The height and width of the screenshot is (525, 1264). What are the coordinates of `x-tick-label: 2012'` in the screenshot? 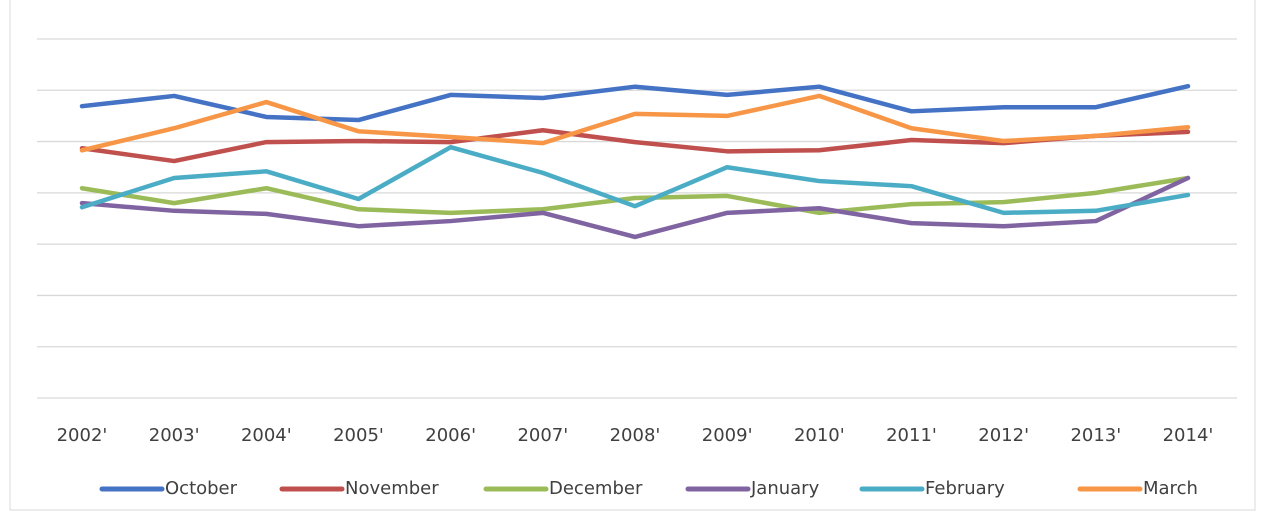 It's located at (1003, 435).